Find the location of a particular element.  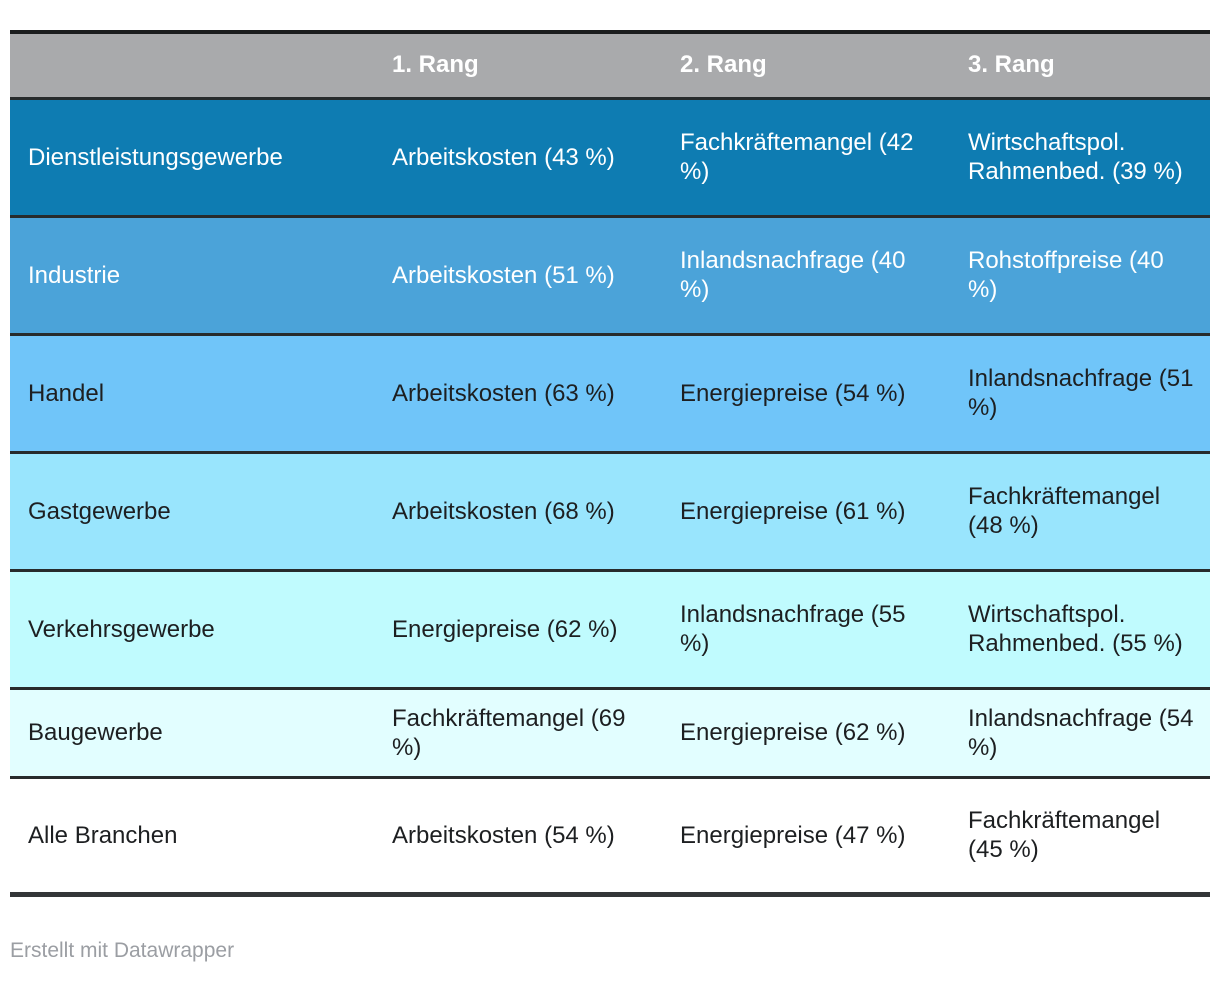

rank-cell: Arbeitskosten (51 %) is located at coordinates (520, 274).